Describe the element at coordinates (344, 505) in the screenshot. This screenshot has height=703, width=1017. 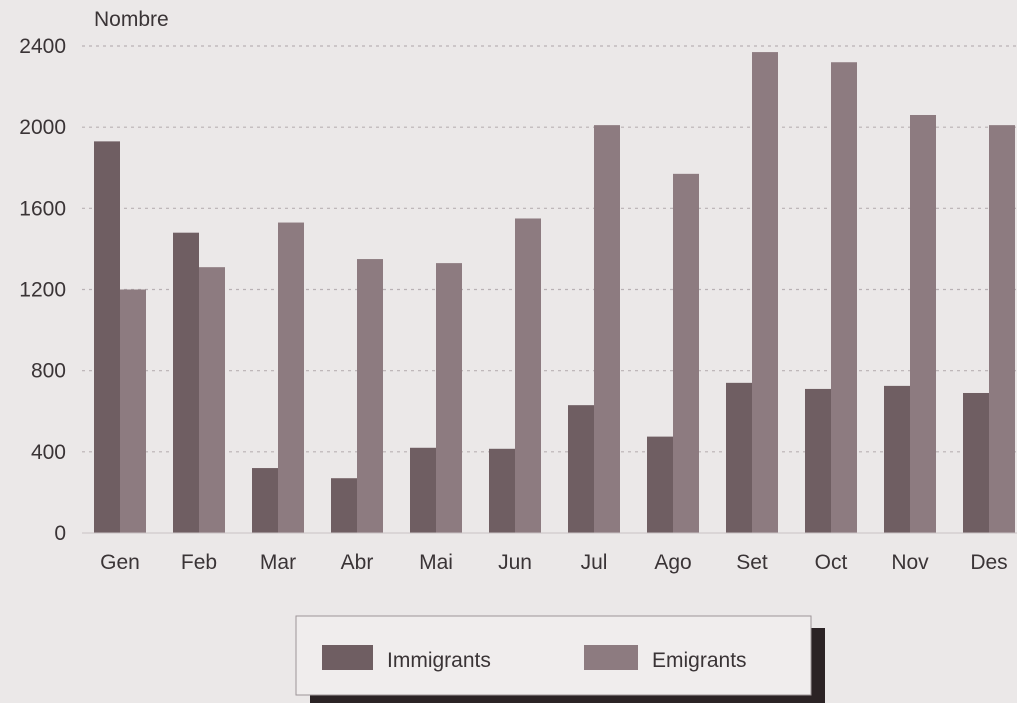
I see `bar-immigrants-abr` at that location.